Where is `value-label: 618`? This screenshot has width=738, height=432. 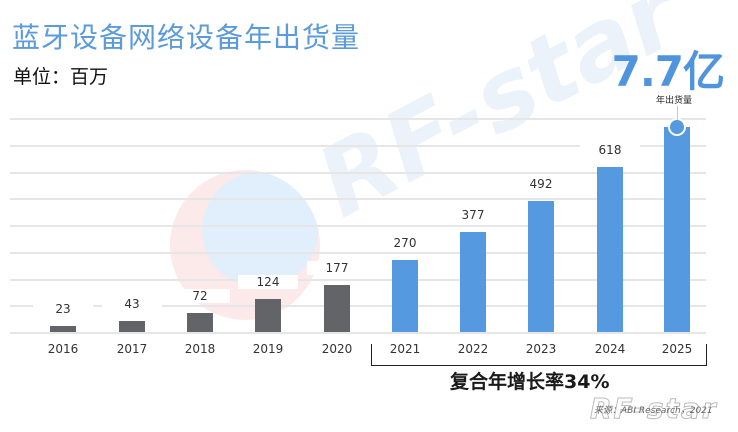
value-label: 618 is located at coordinates (610, 150).